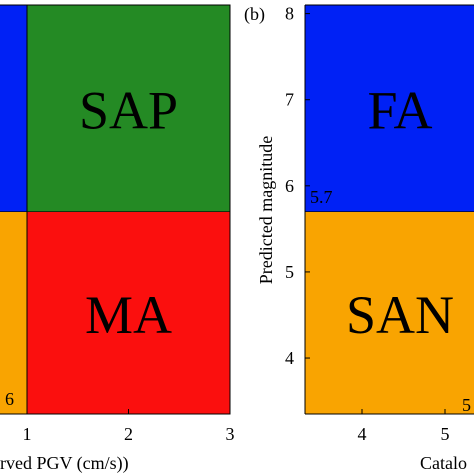 The image size is (474, 474). What do you see at coordinates (128, 315) in the screenshot?
I see `region-label-ma: MA` at bounding box center [128, 315].